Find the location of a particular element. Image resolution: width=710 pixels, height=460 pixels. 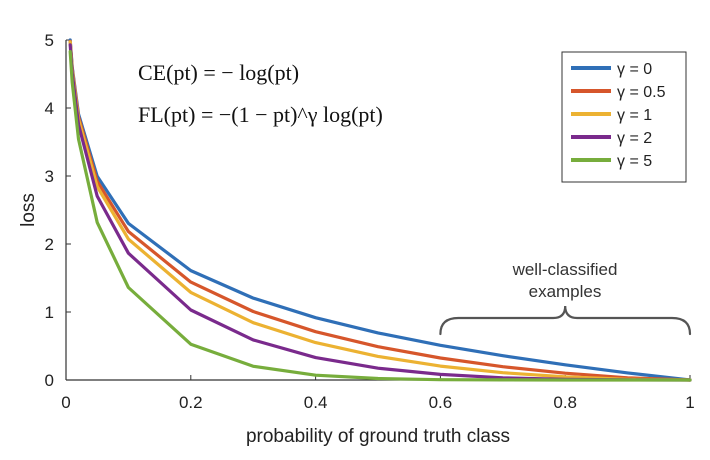

formula-fl: FL(pt) = −(1 − pt)^γ log(pt) is located at coordinates (260, 114).